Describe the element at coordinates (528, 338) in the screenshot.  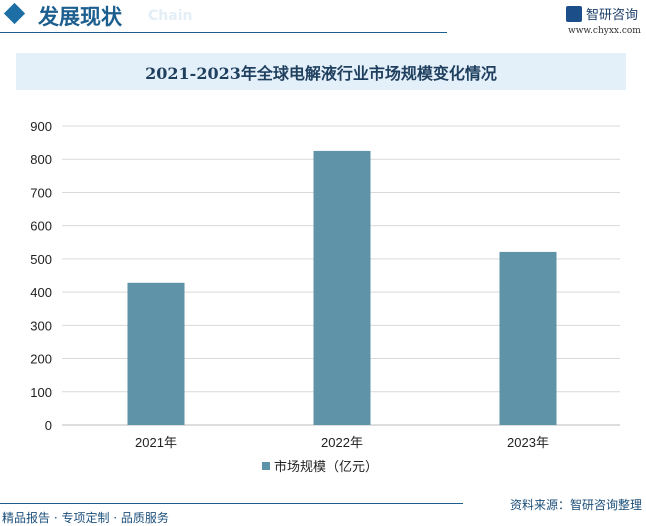
I see `bar-2023年` at that location.